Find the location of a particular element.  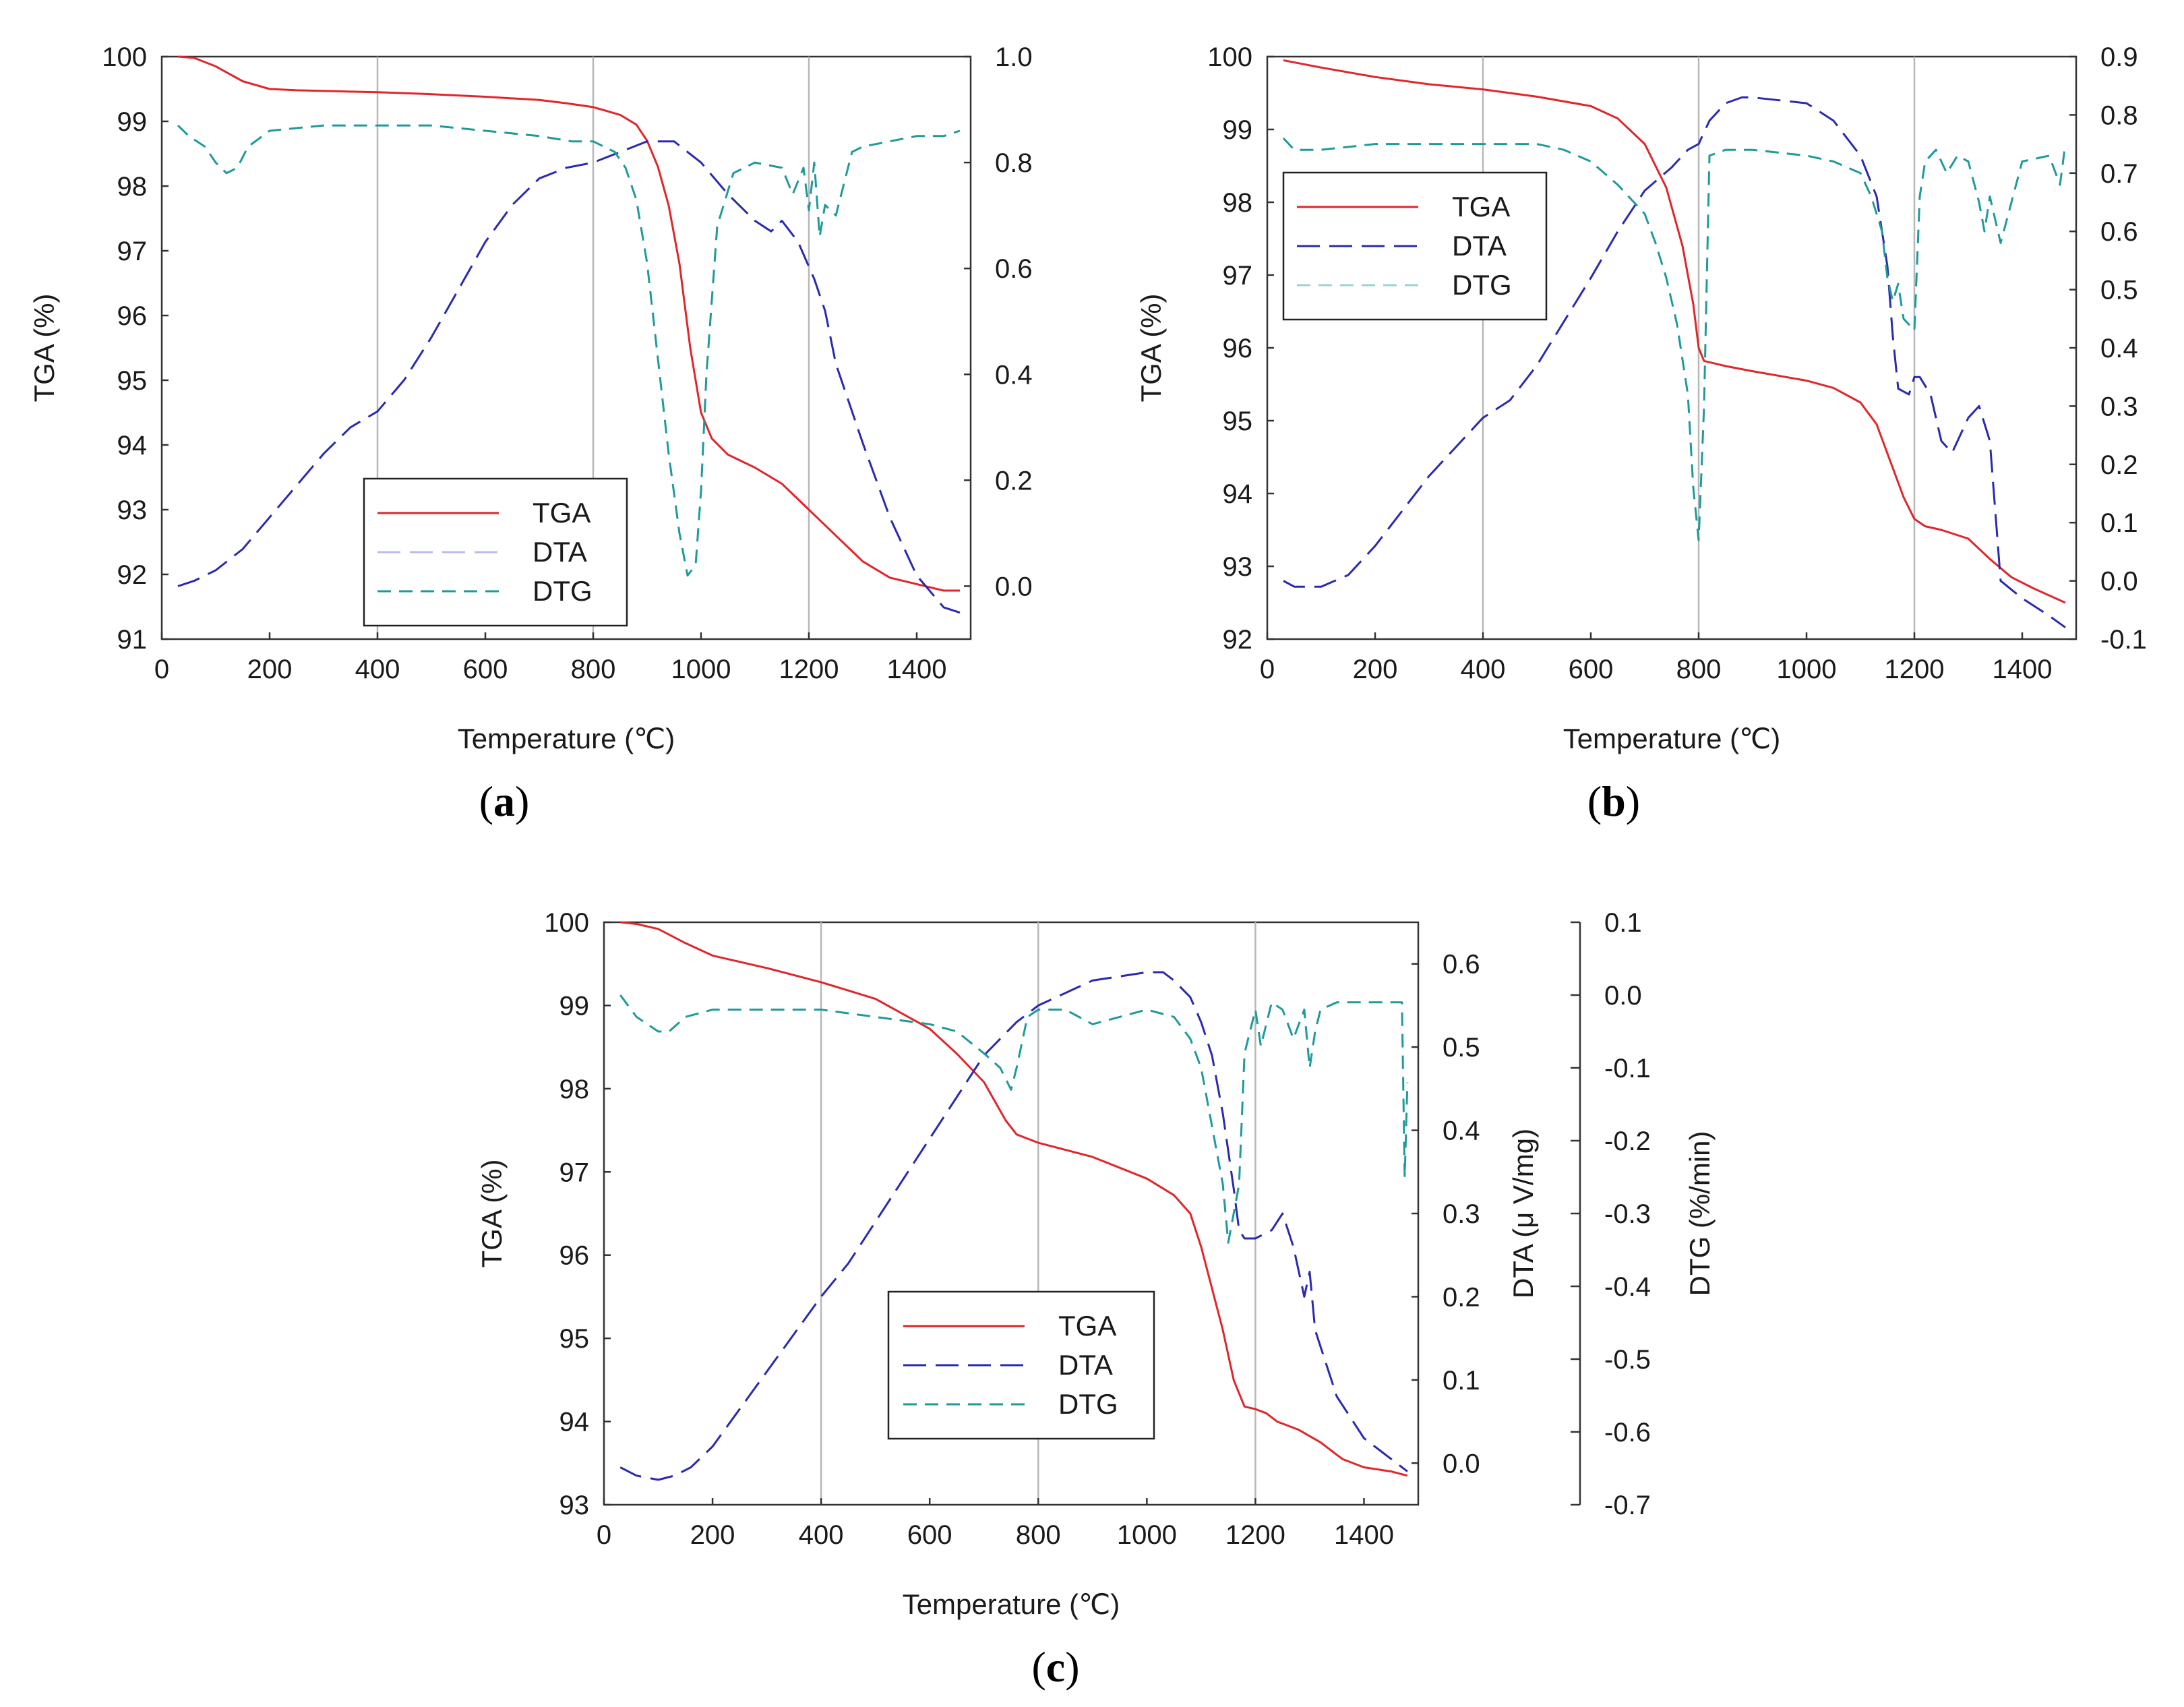

legend-a: TGA DTA DTG is located at coordinates (495, 552).